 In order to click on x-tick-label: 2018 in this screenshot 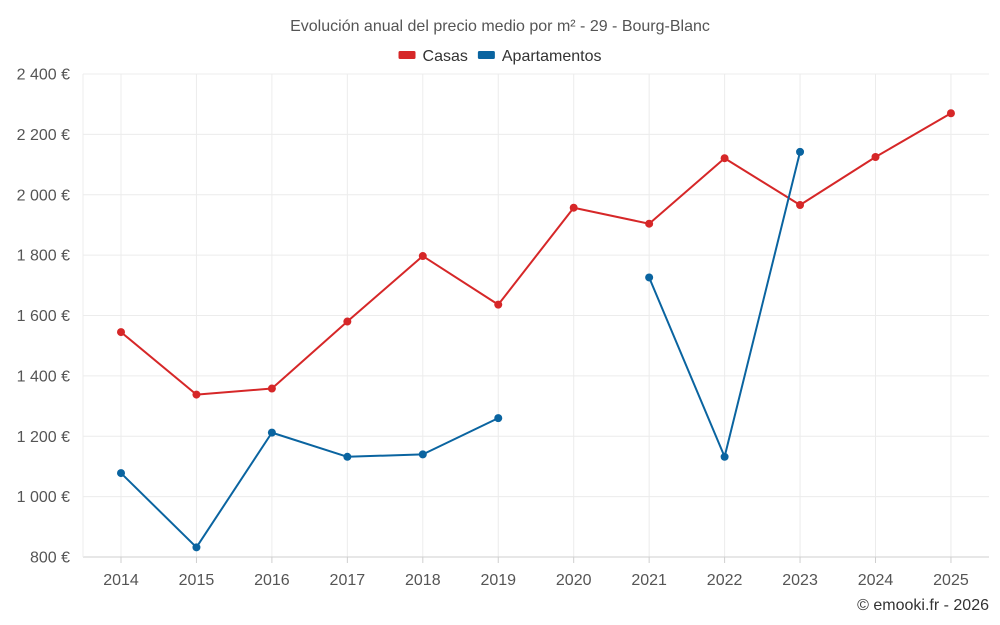, I will do `click(423, 580)`.